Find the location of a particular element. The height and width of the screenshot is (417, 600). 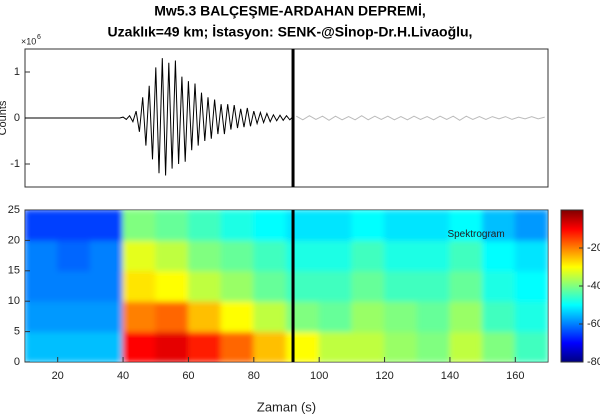

y-tick-label: 1 is located at coordinates (17, 72).